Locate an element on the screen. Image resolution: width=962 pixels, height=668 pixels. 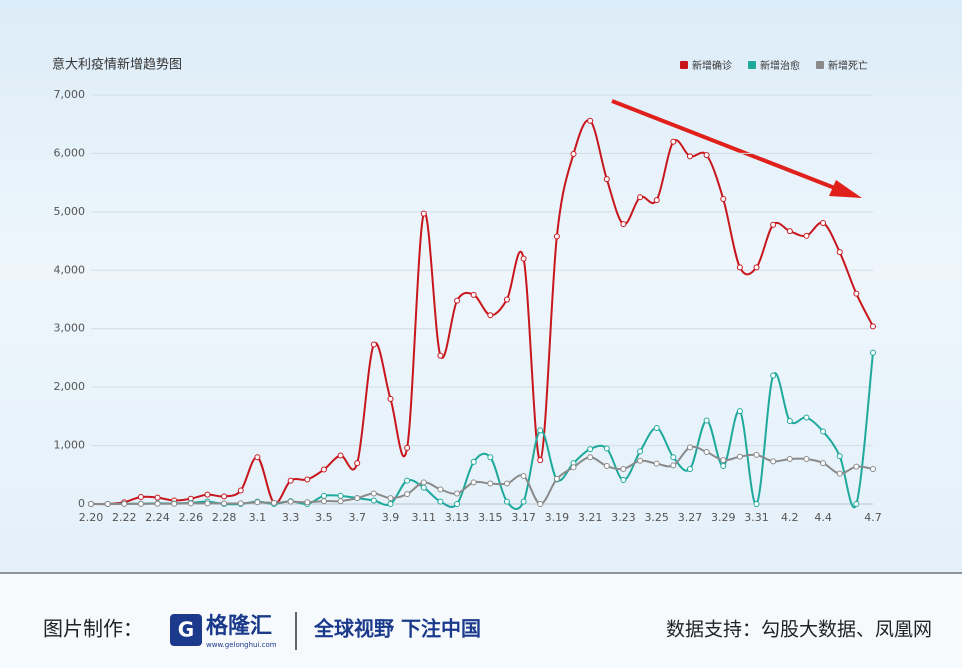
footer-maker: 图片制作： is located at coordinates (93, 629).